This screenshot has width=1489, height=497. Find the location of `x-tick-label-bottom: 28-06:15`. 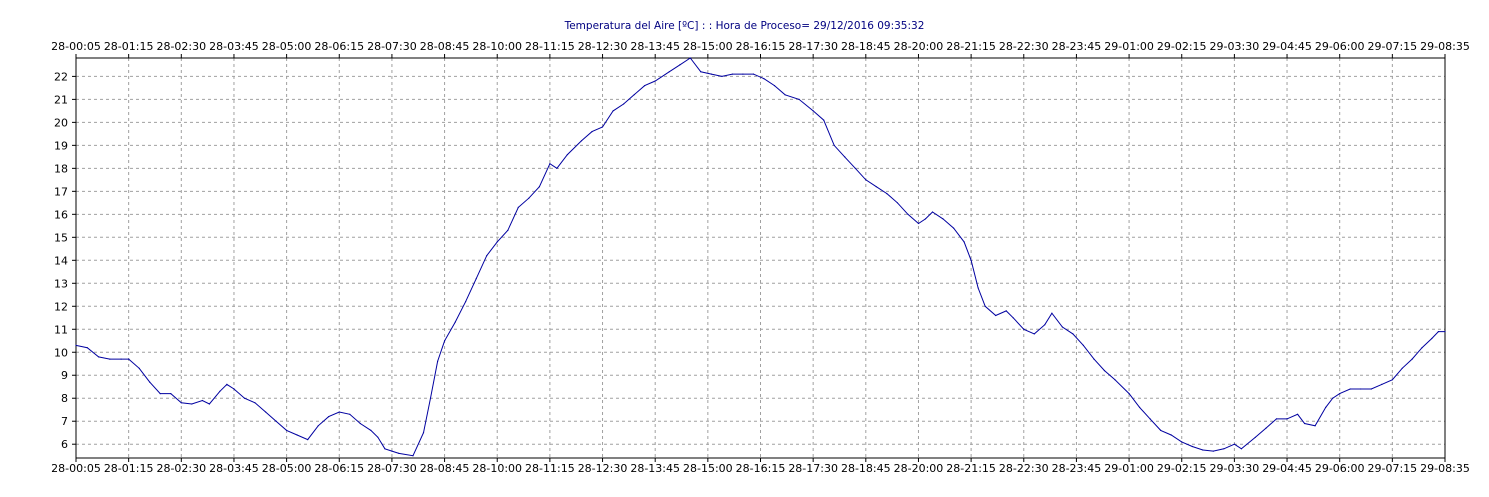

x-tick-label-bottom: 28-06:15 is located at coordinates (339, 468).